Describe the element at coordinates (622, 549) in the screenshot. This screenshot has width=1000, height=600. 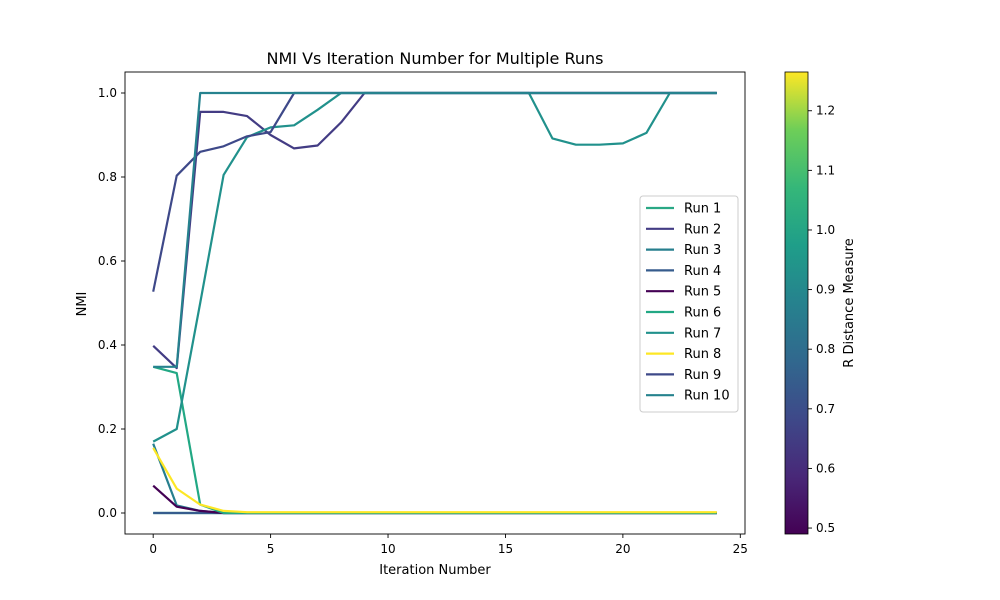
I see `x-tick-label: 20` at that location.